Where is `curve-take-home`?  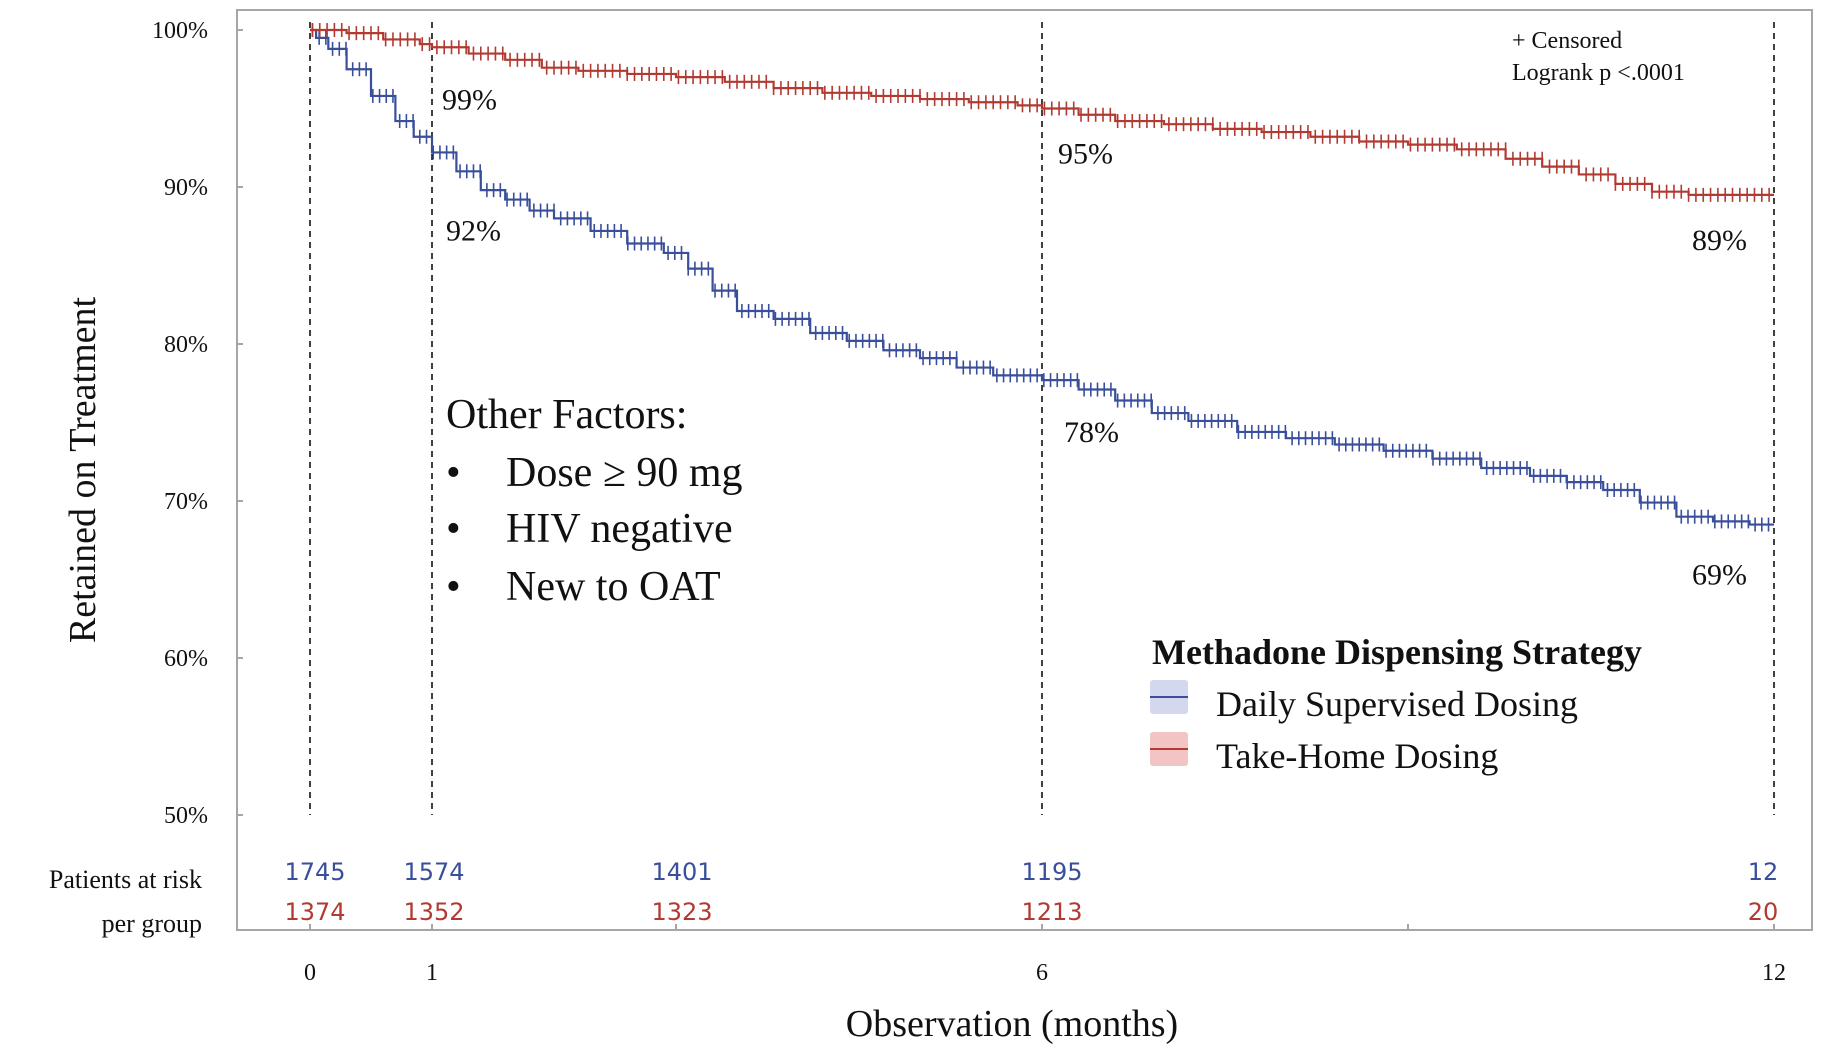 curve-take-home is located at coordinates (1042, 112).